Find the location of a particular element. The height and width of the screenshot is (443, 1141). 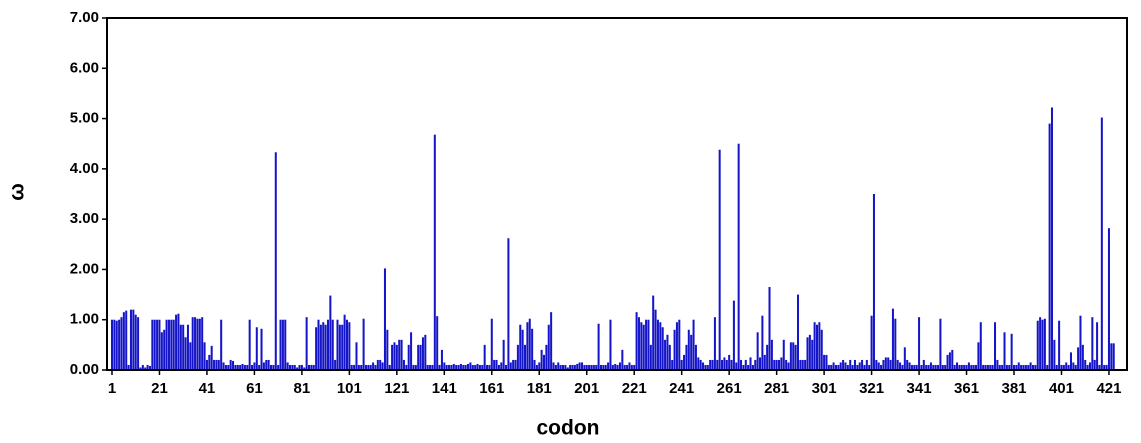

y-tick-label: 3.00 is located at coordinates (84, 218).